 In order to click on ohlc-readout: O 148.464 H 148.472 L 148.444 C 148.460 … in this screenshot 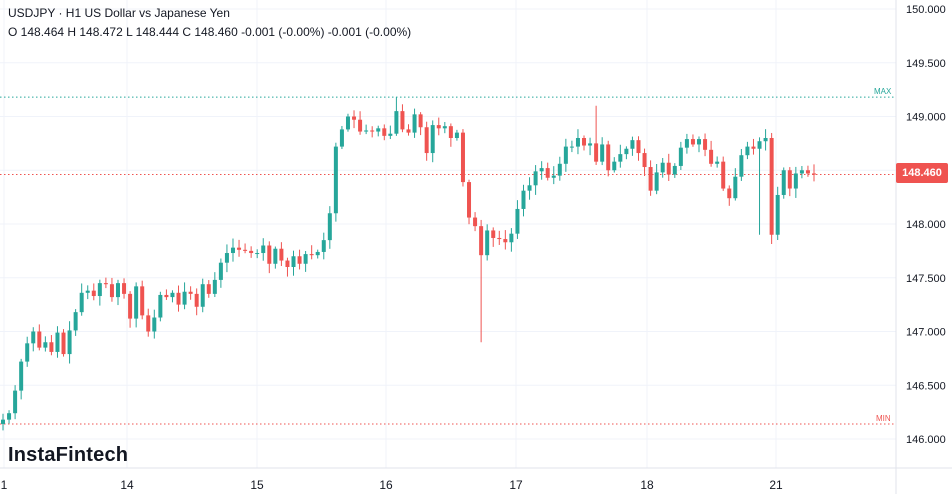, I will do `click(210, 32)`.